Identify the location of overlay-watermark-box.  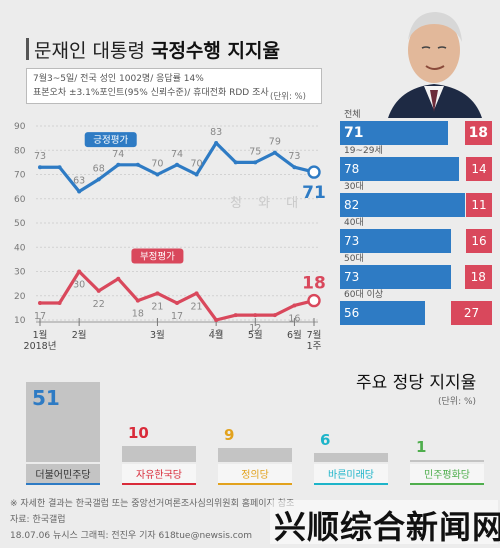
(384, 522).